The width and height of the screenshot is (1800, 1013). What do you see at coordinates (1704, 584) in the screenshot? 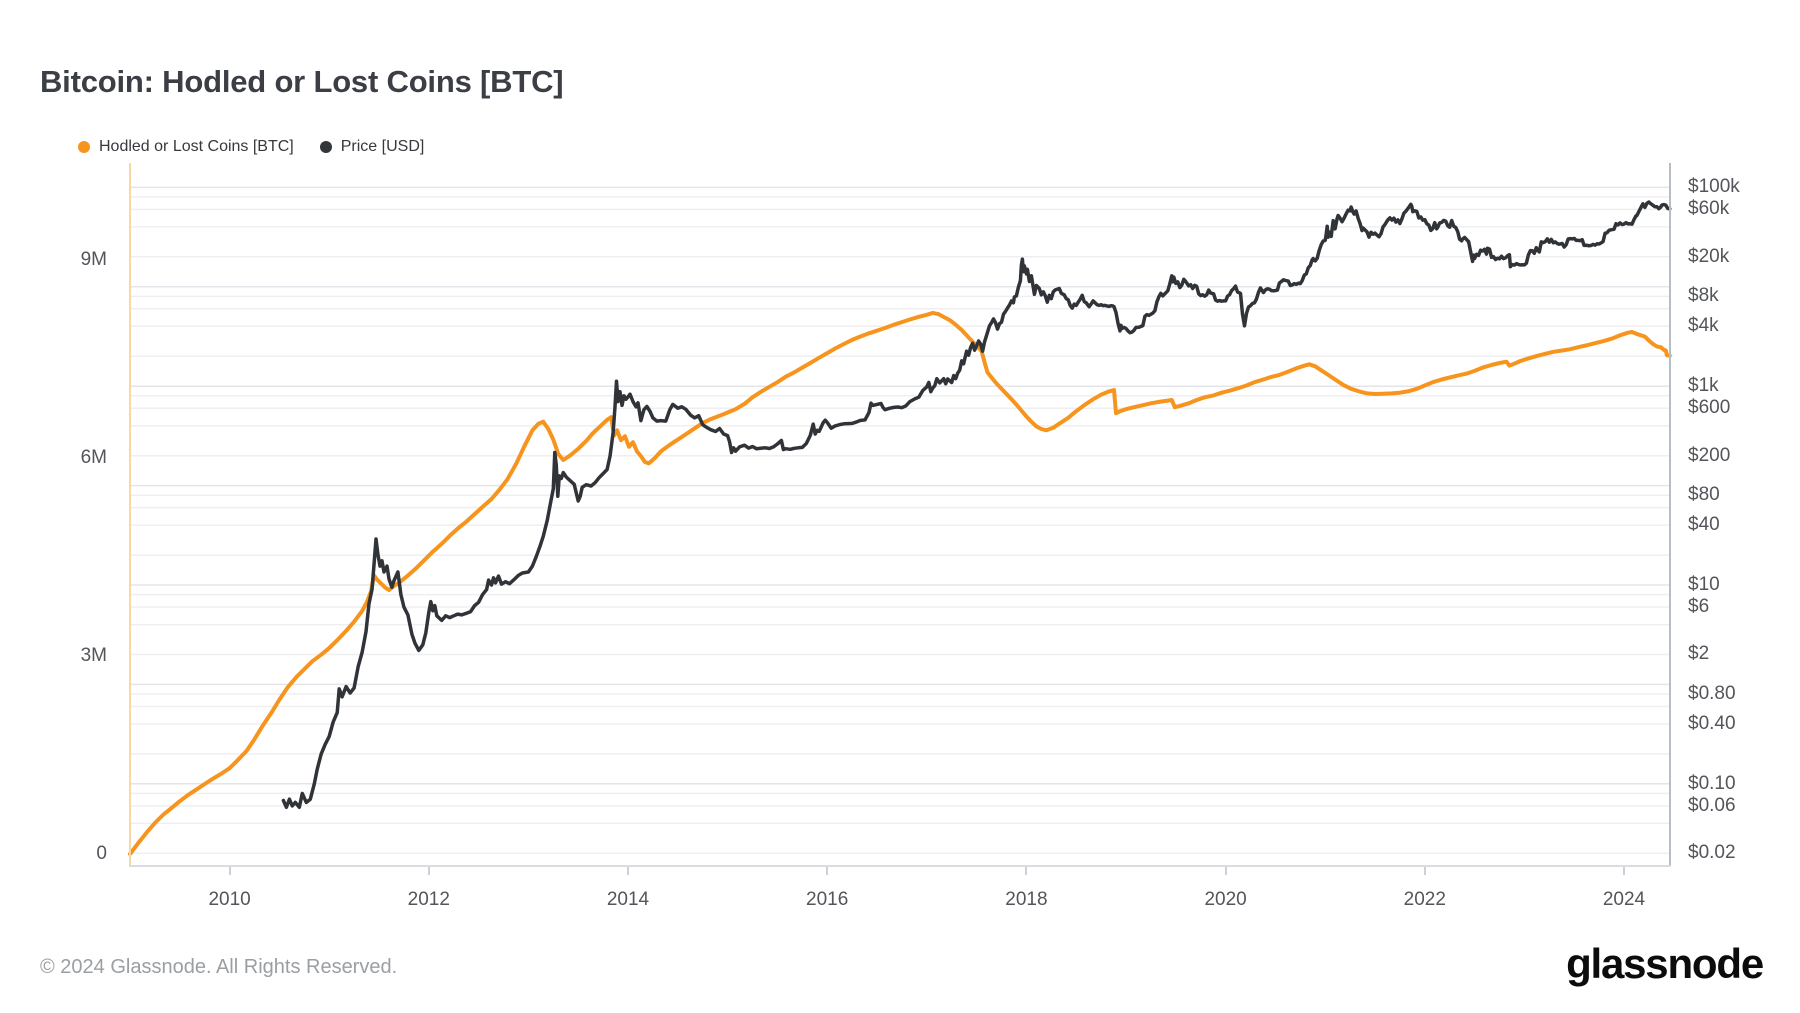
I see `price-axis-label: $10` at bounding box center [1704, 584].